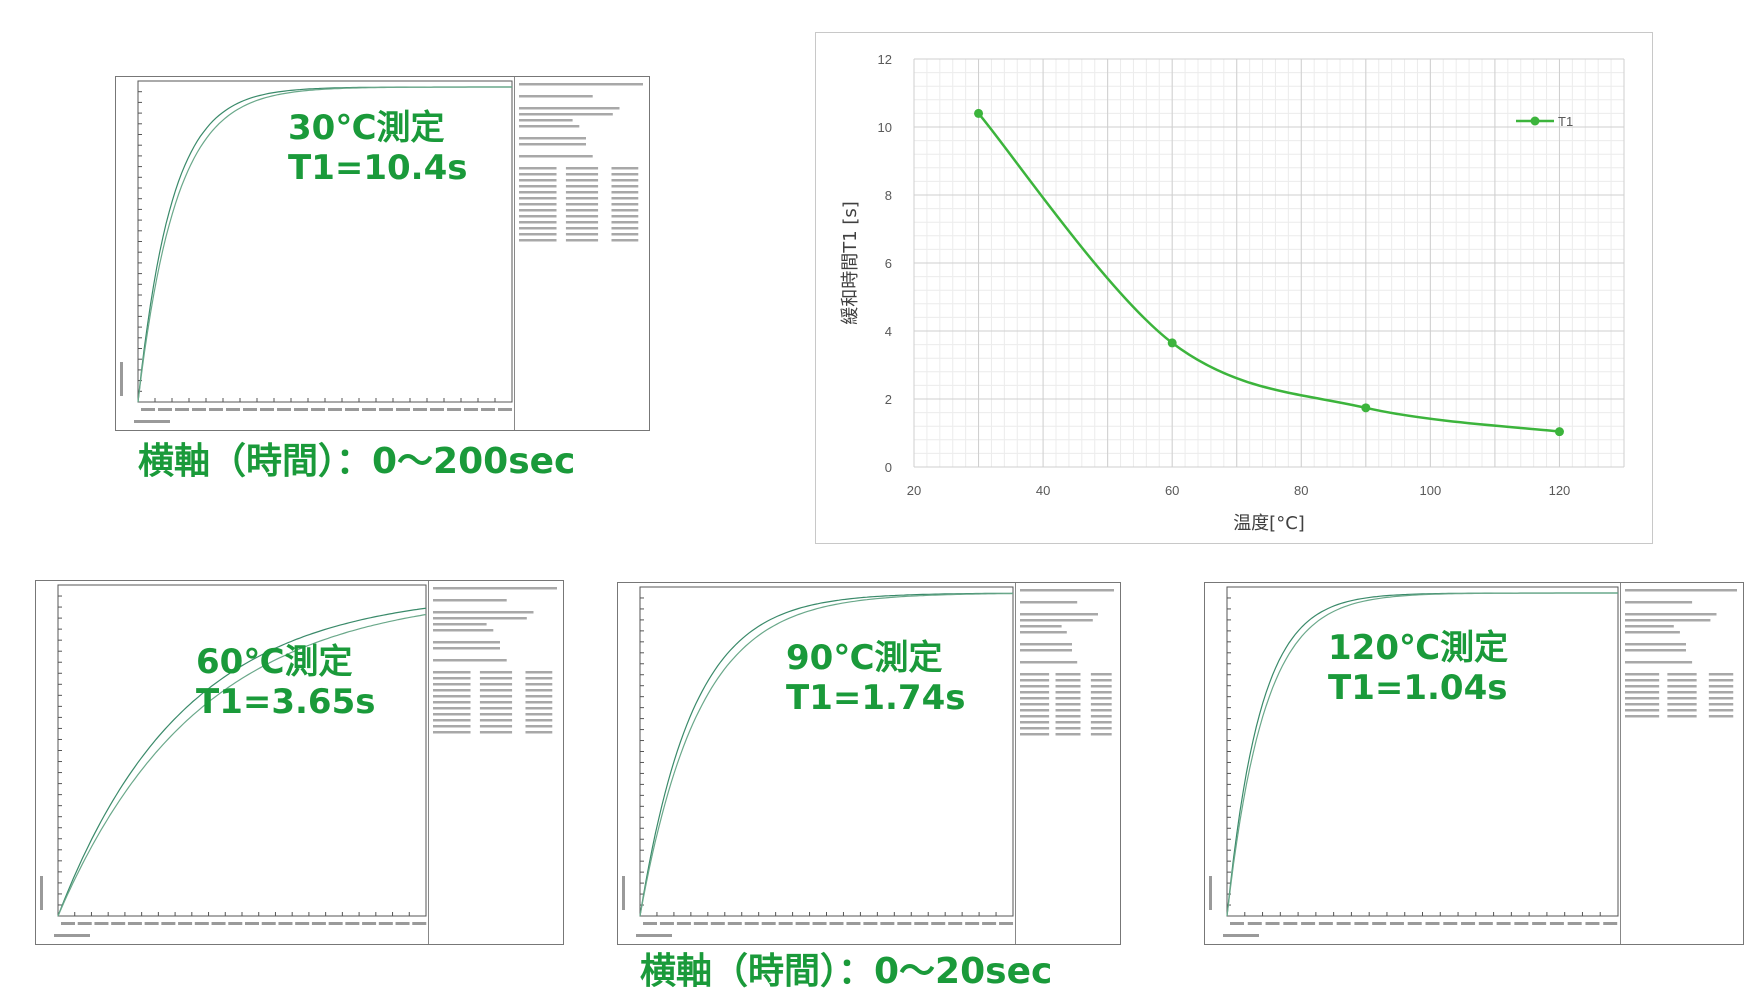 This screenshot has height=994, width=1744. I want to click on caption-90c: 90℃測定 T1=1.74s, so click(875, 678).